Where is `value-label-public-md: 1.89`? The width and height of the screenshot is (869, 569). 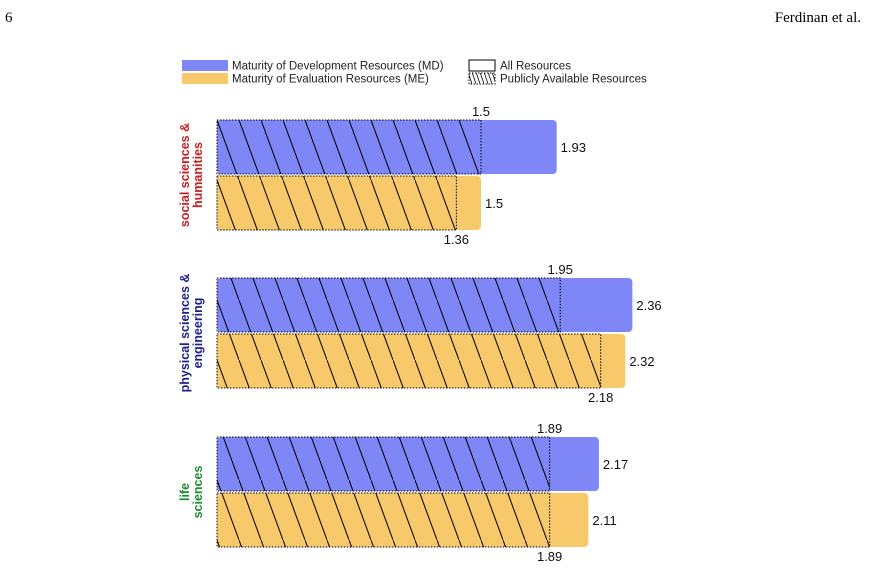
value-label-public-md: 1.89 is located at coordinates (549, 428).